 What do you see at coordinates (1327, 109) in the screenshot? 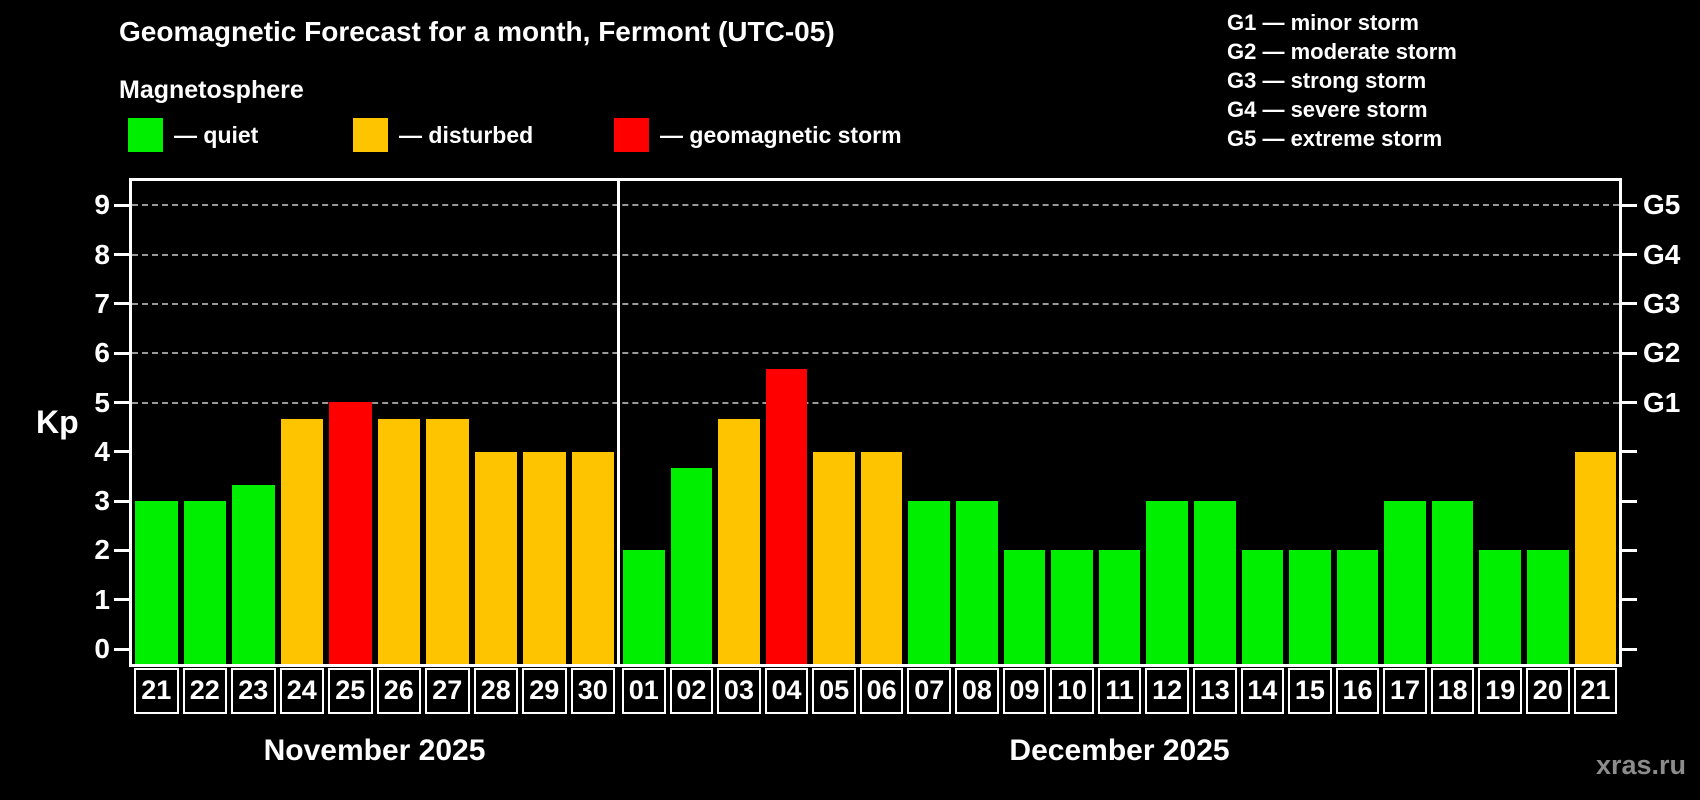
I see `g-scale-legend-line: G4 — severe storm` at bounding box center [1327, 109].